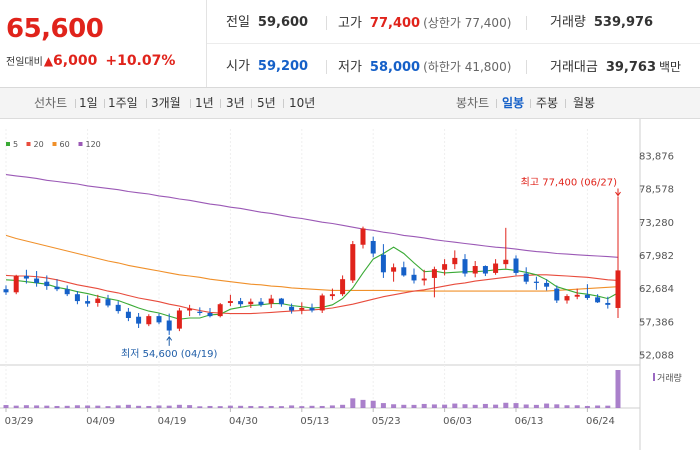 This screenshot has height=450, width=700. What do you see at coordinates (395, 23) in the screenshot?
I see `high-value: 77,400` at bounding box center [395, 23].